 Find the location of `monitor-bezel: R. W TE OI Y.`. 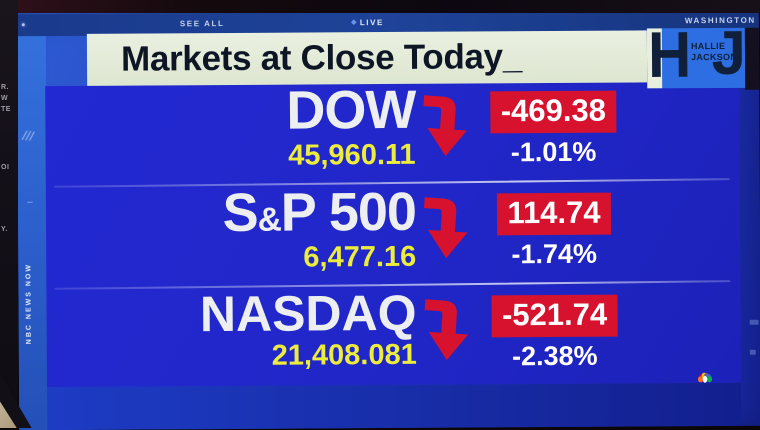

monitor-bezel: R. W TE OI Y. is located at coordinates (9, 214).